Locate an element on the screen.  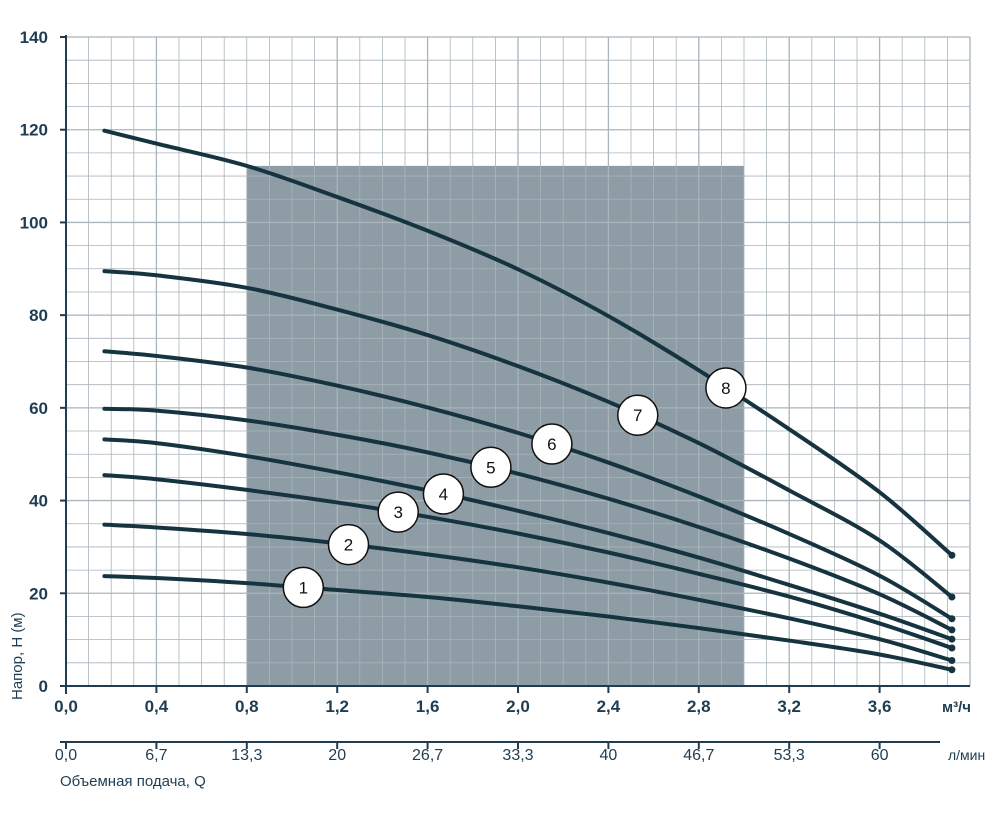
y-tick-label: 40 is located at coordinates (38, 501).